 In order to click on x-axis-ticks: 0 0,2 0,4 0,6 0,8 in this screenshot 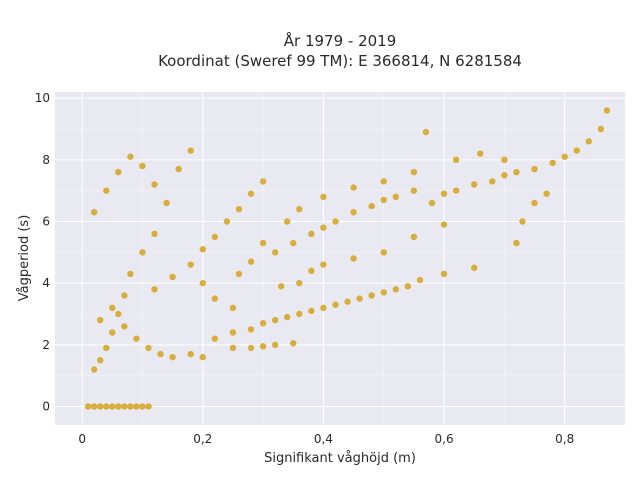, I will do `click(326, 439)`.